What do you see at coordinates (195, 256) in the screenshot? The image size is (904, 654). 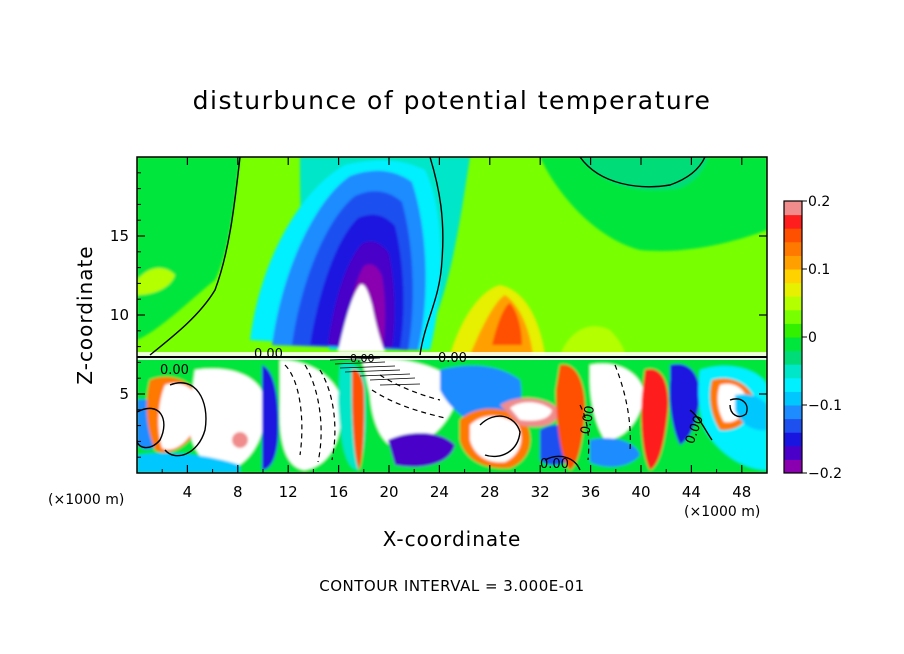 I see `contour-zero-west` at bounding box center [195, 256].